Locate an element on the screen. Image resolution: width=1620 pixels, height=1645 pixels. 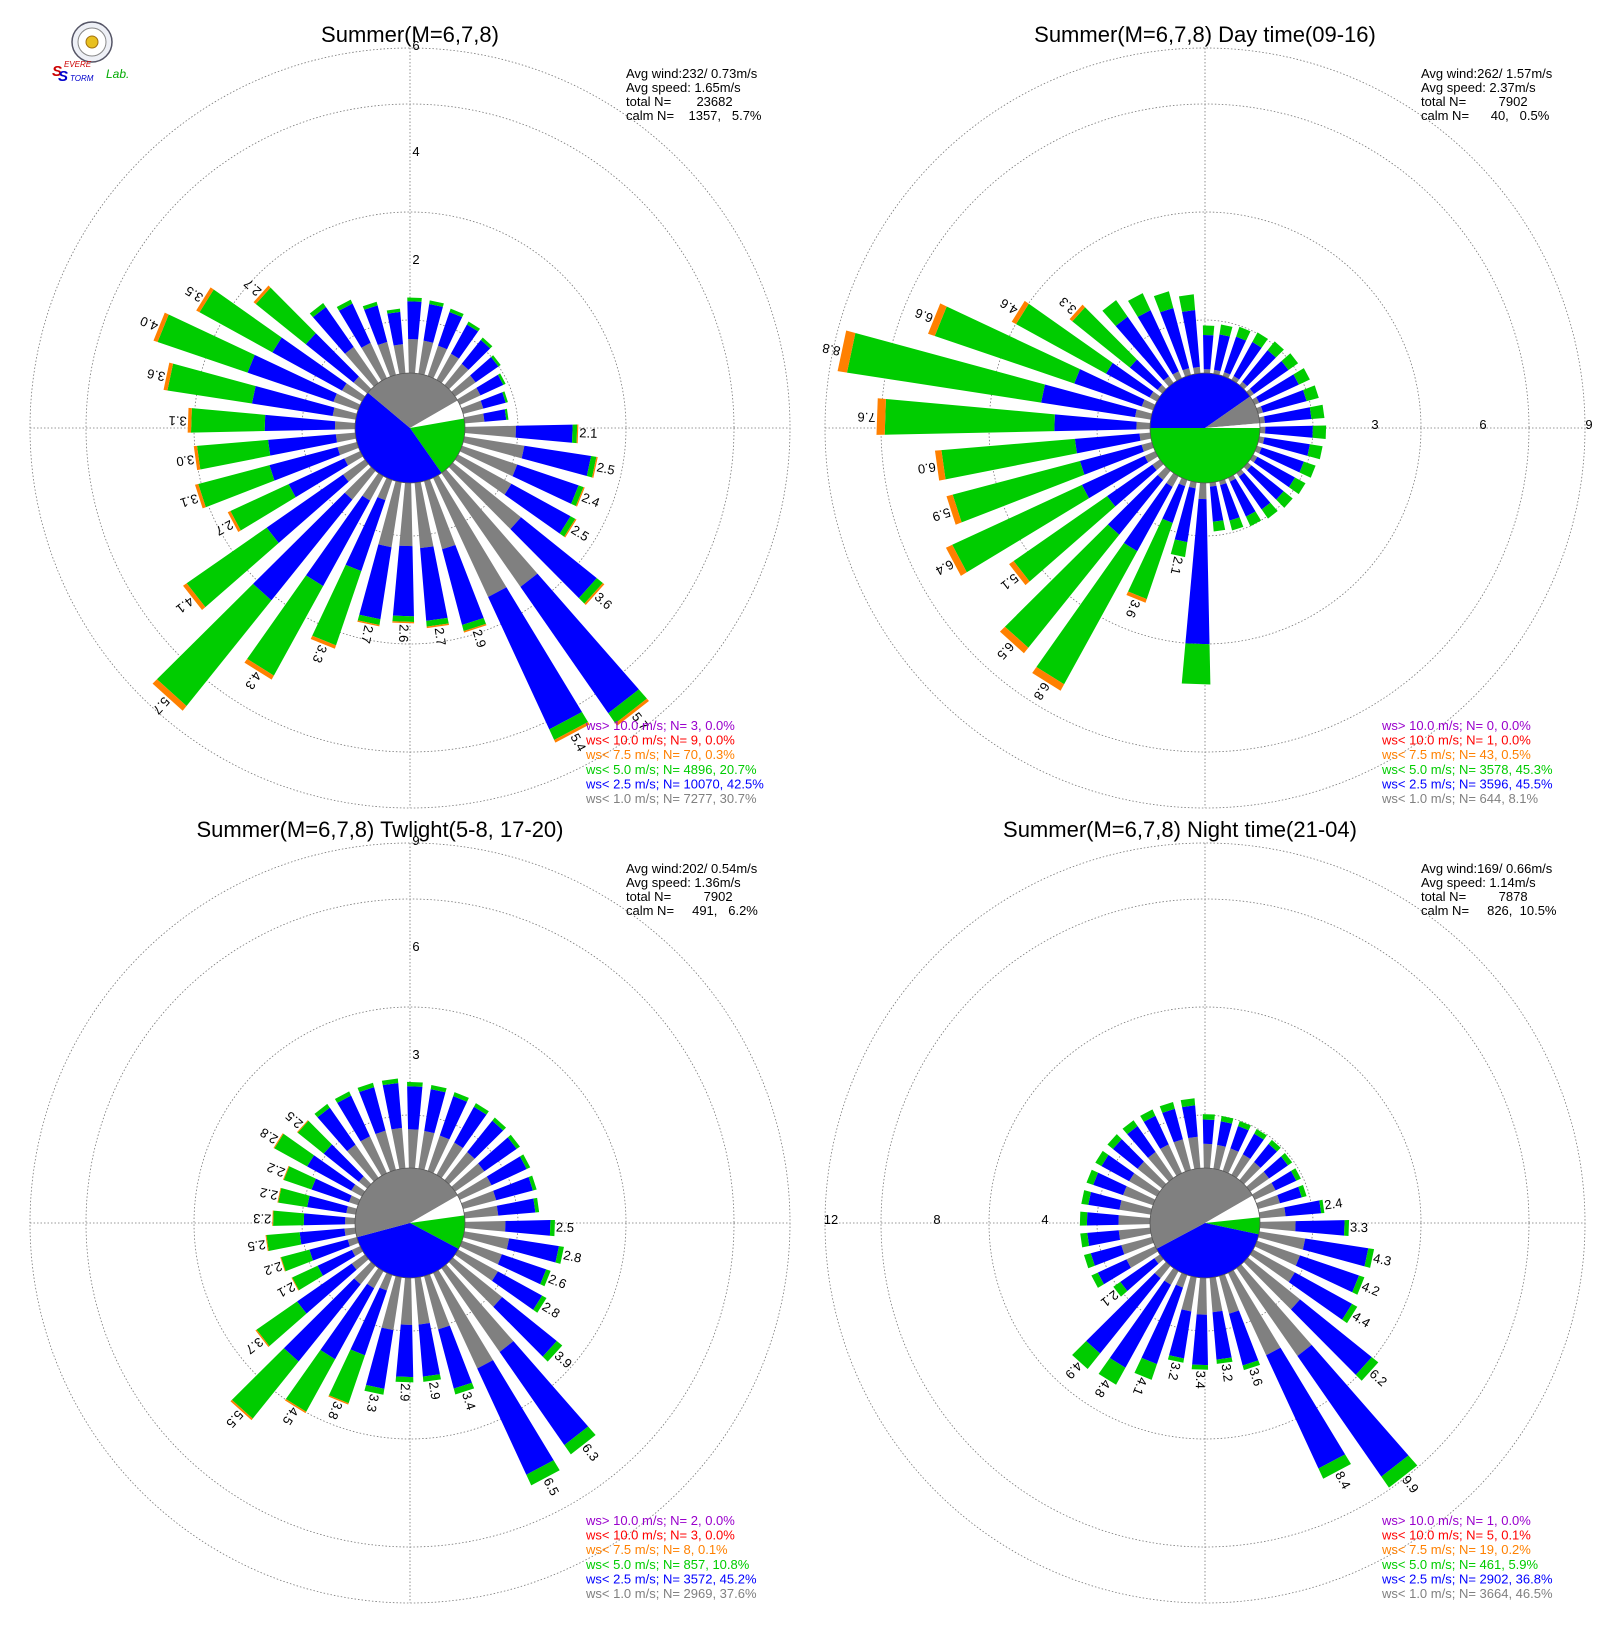
petal-label: 4.1 is located at coordinates (1140, 1386).